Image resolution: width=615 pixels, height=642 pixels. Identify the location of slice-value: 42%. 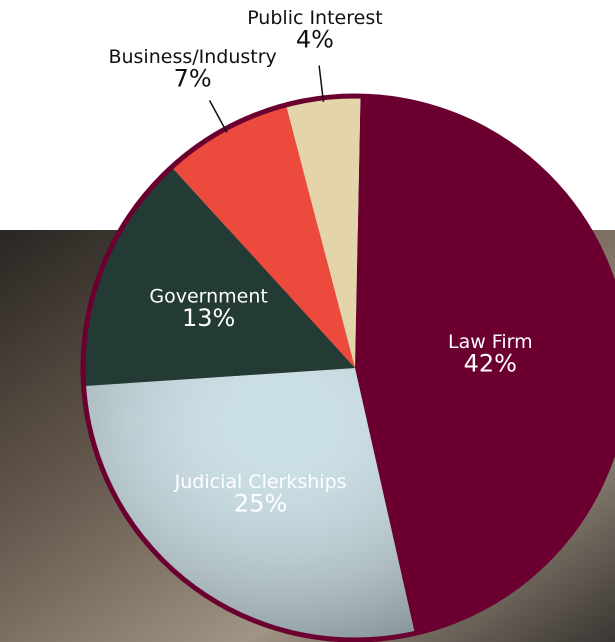
(490, 363).